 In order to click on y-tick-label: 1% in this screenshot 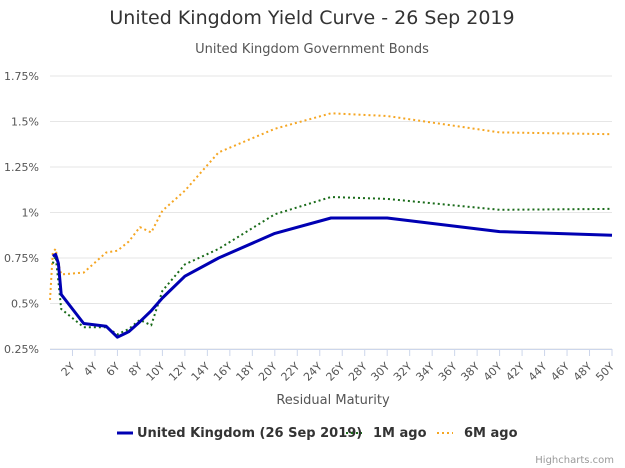, I will do `click(30, 213)`.